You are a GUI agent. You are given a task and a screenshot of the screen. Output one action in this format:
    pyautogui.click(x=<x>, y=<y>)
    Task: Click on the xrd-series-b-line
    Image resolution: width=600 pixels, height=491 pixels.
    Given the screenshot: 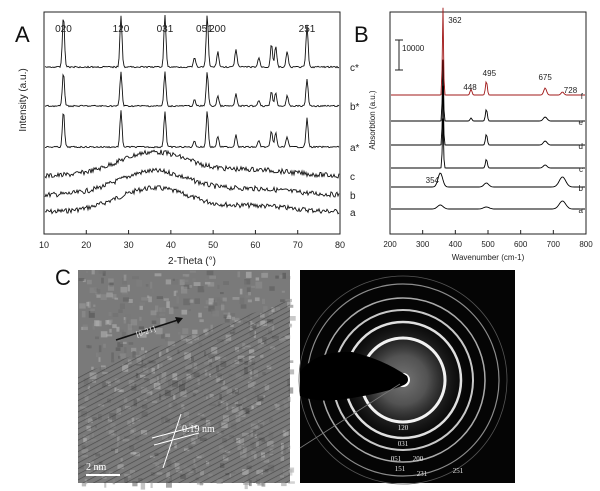 What is the action you would take?
    pyautogui.click(x=192, y=183)
    